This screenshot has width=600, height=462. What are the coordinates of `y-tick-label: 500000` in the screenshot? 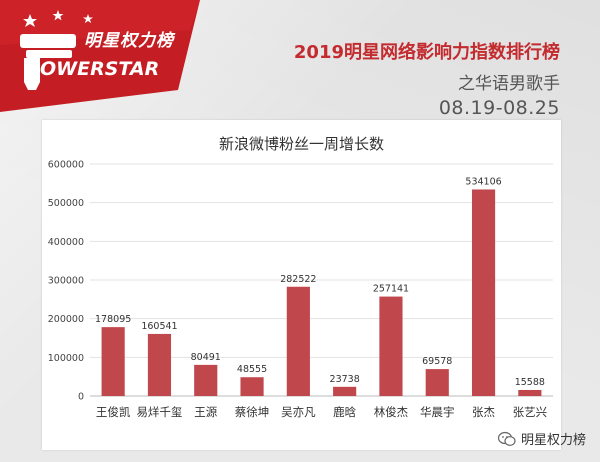 It's located at (66, 203).